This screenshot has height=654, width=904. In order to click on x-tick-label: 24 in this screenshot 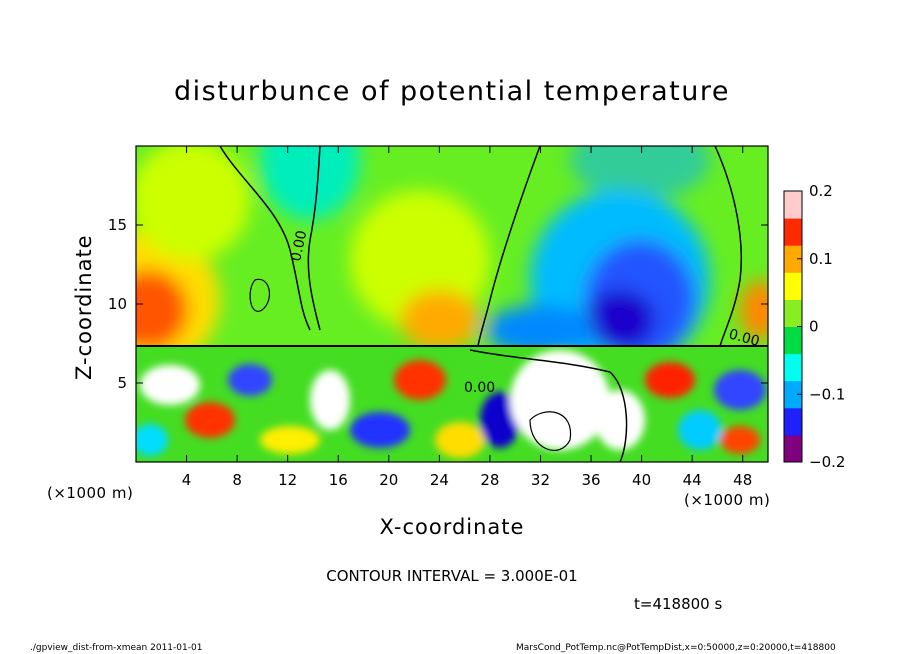, I will do `click(439, 480)`.